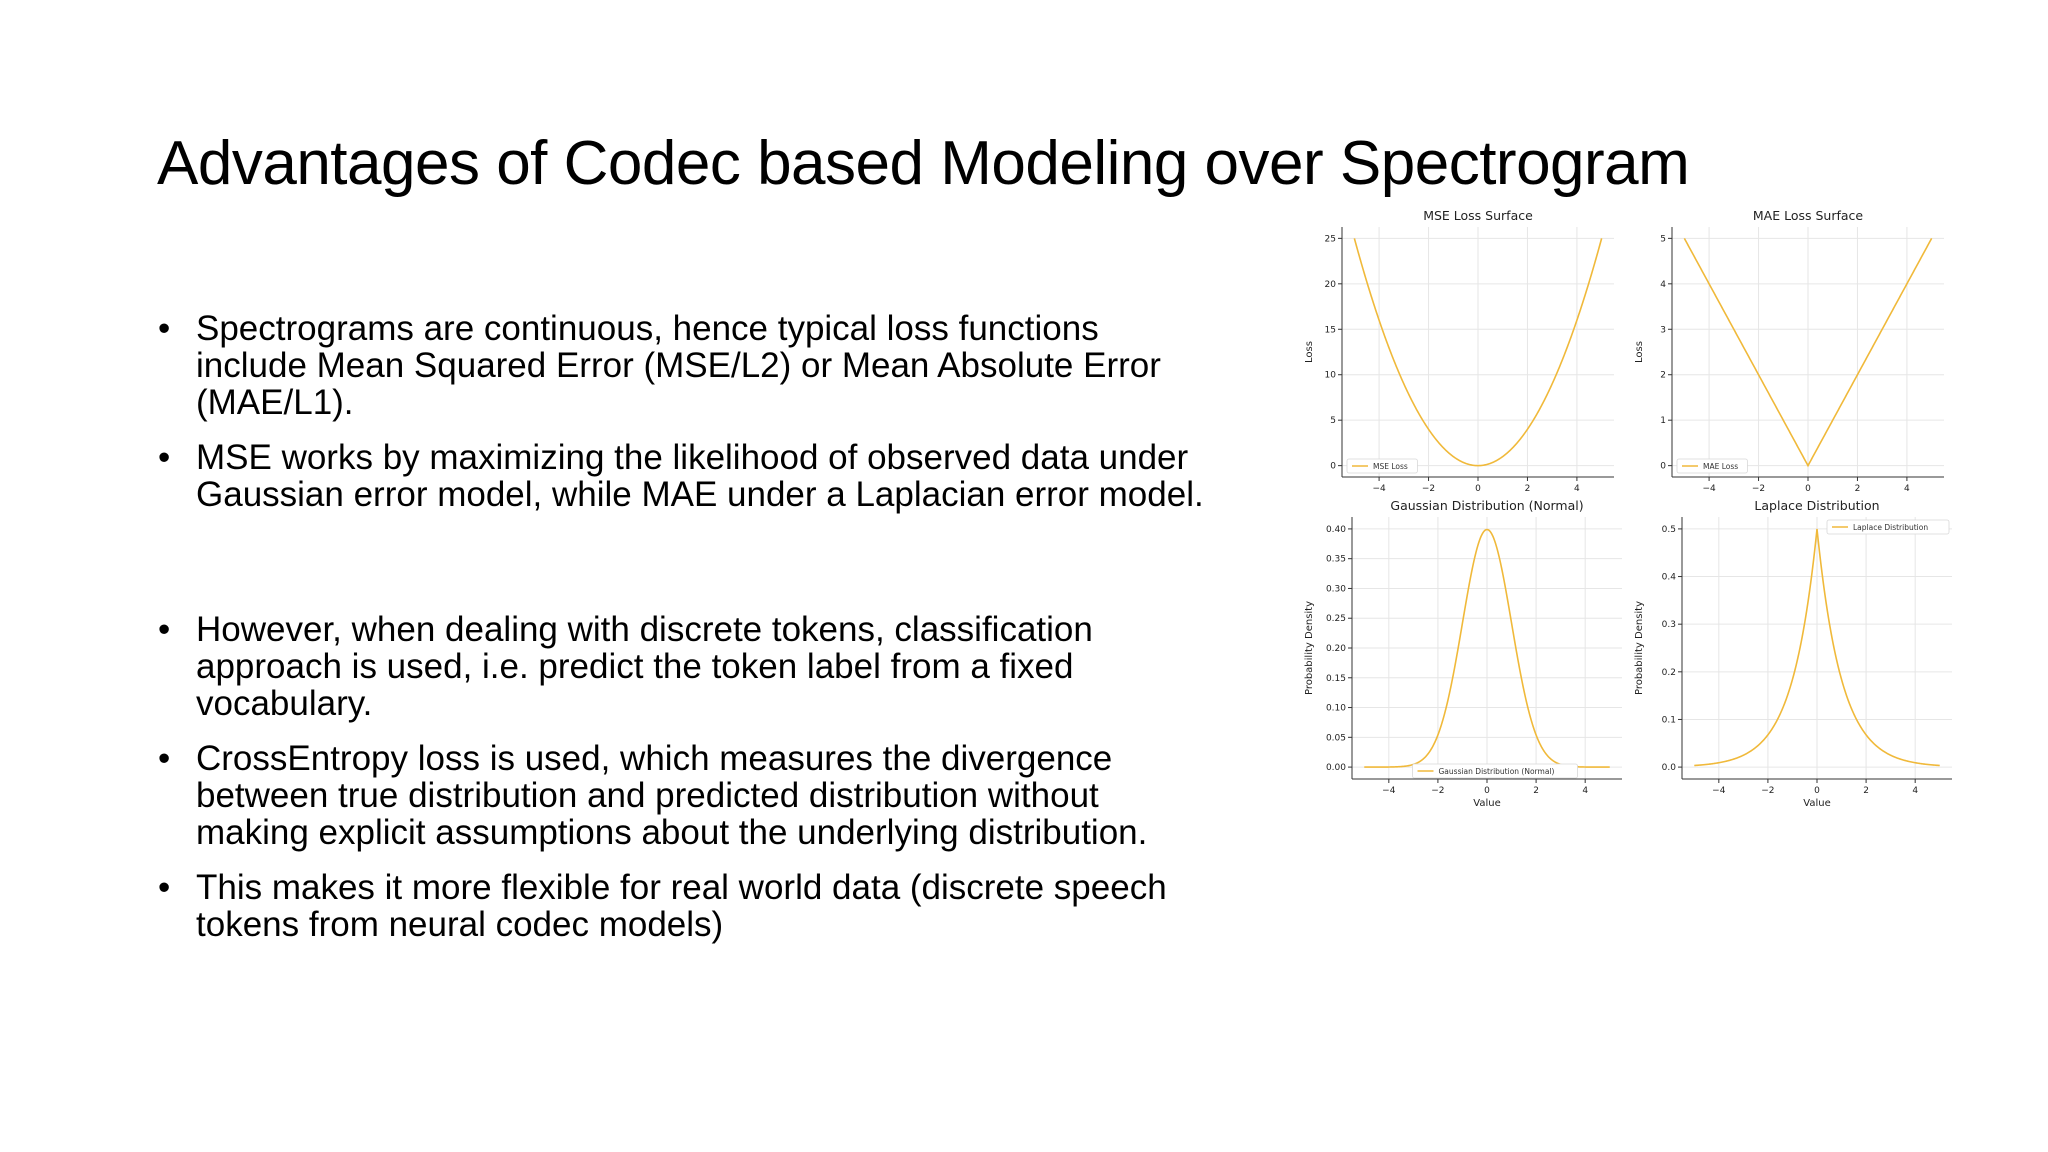  What do you see at coordinates (1669, 768) in the screenshot?
I see `y-tick-label: 0.0` at bounding box center [1669, 768].